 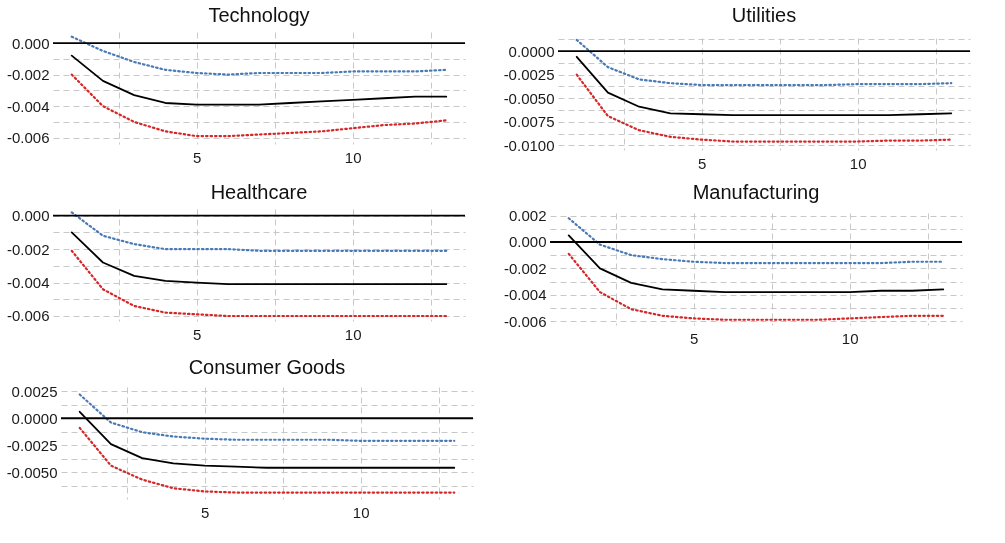 What do you see at coordinates (529, 122) in the screenshot?
I see `y-tick-label: -0.0075` at bounding box center [529, 122].